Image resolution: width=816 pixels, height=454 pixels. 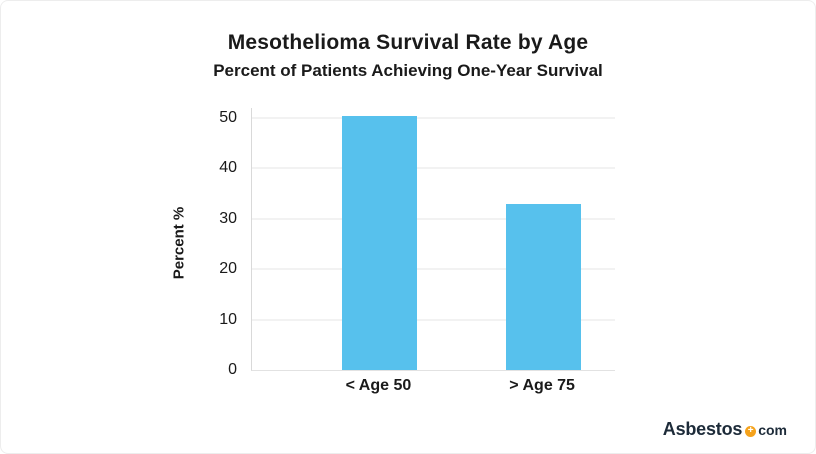 What do you see at coordinates (751, 431) in the screenshot?
I see `logo-plus-icon: +` at bounding box center [751, 431].